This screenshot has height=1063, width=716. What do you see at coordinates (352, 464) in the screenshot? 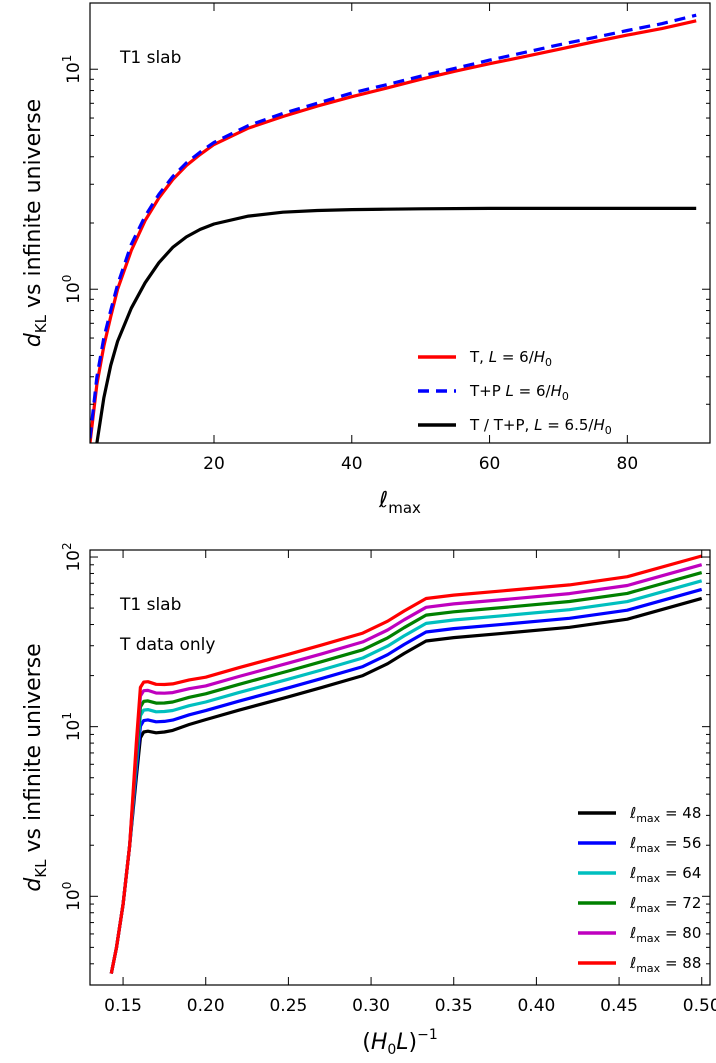
I see `x-tick-label: 40` at bounding box center [352, 464].